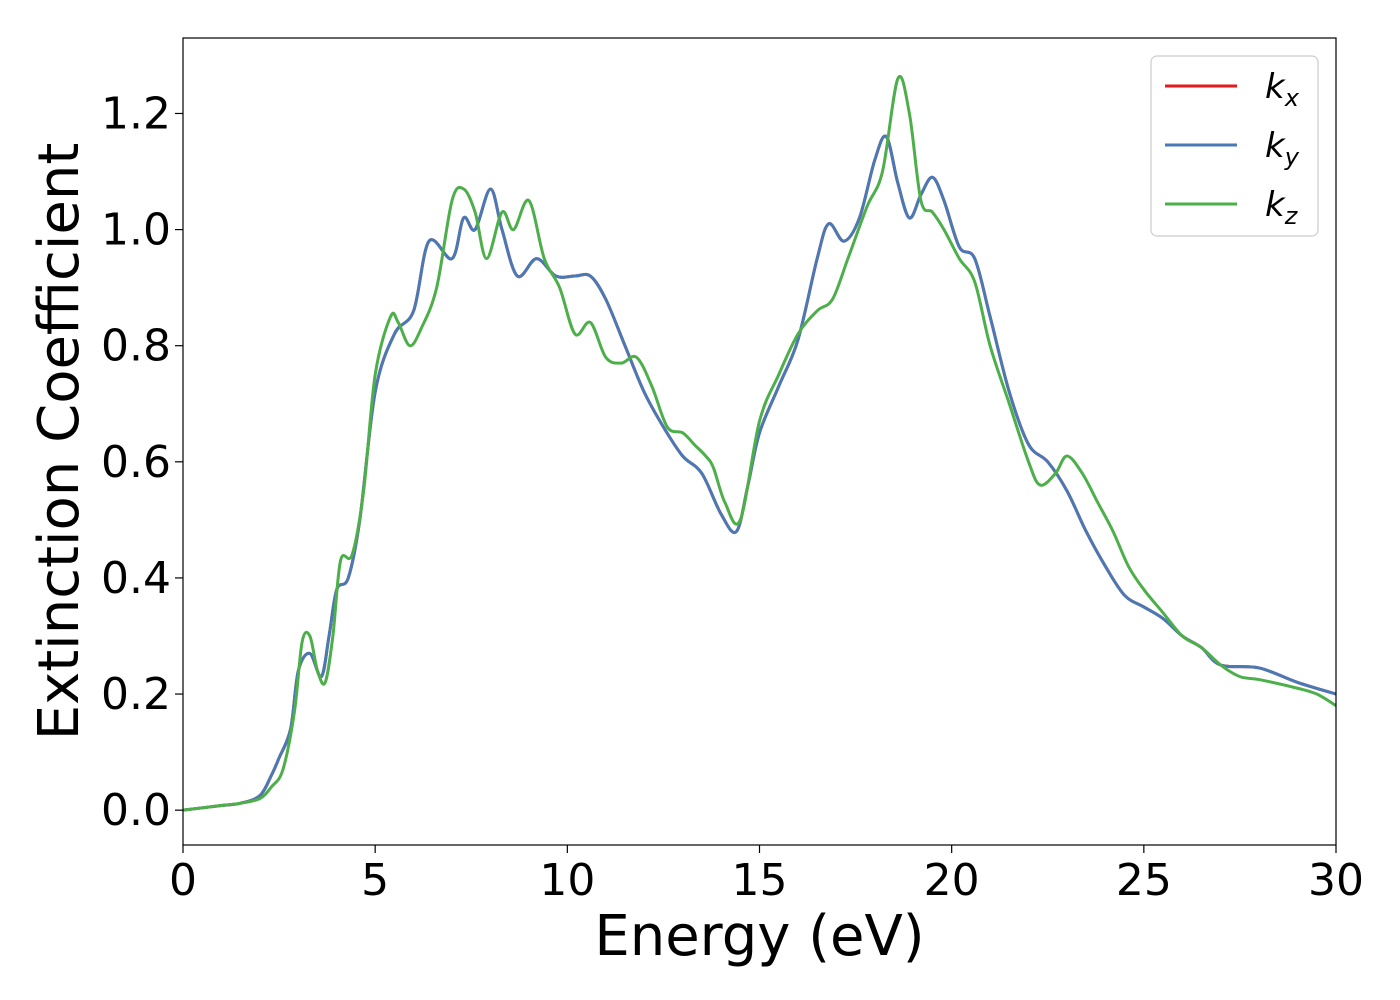 The width and height of the screenshot is (1400, 1000). I want to click on x-tick-label: 20, so click(952, 880).